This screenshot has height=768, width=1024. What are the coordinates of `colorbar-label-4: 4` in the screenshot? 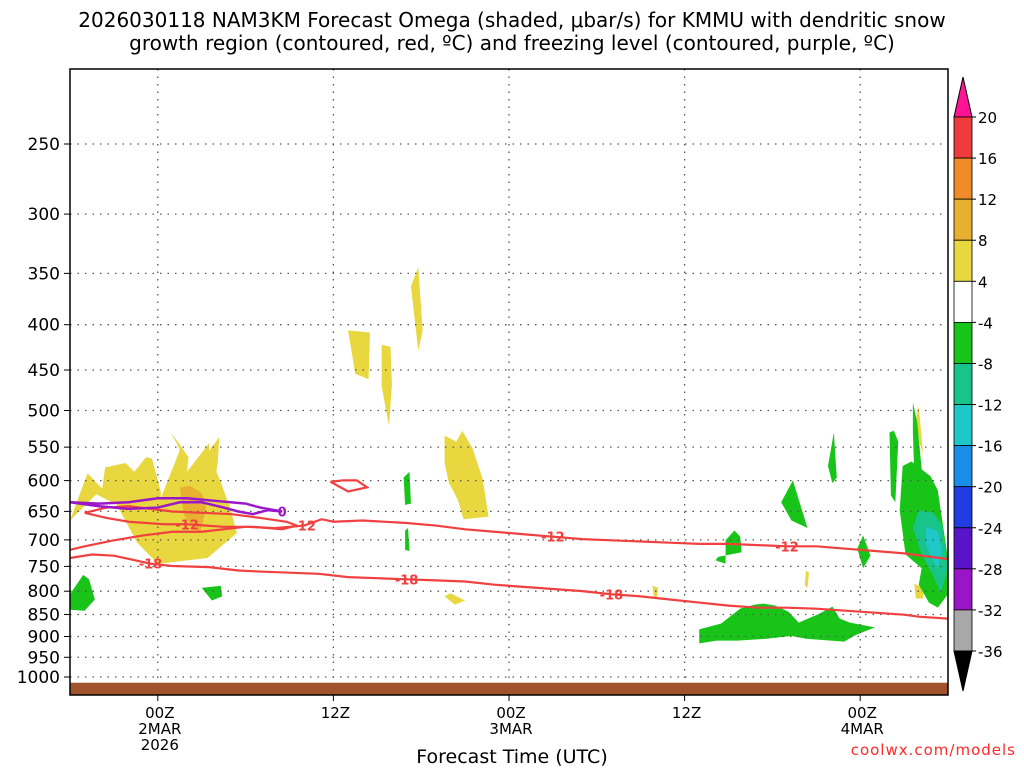 It's located at (983, 282).